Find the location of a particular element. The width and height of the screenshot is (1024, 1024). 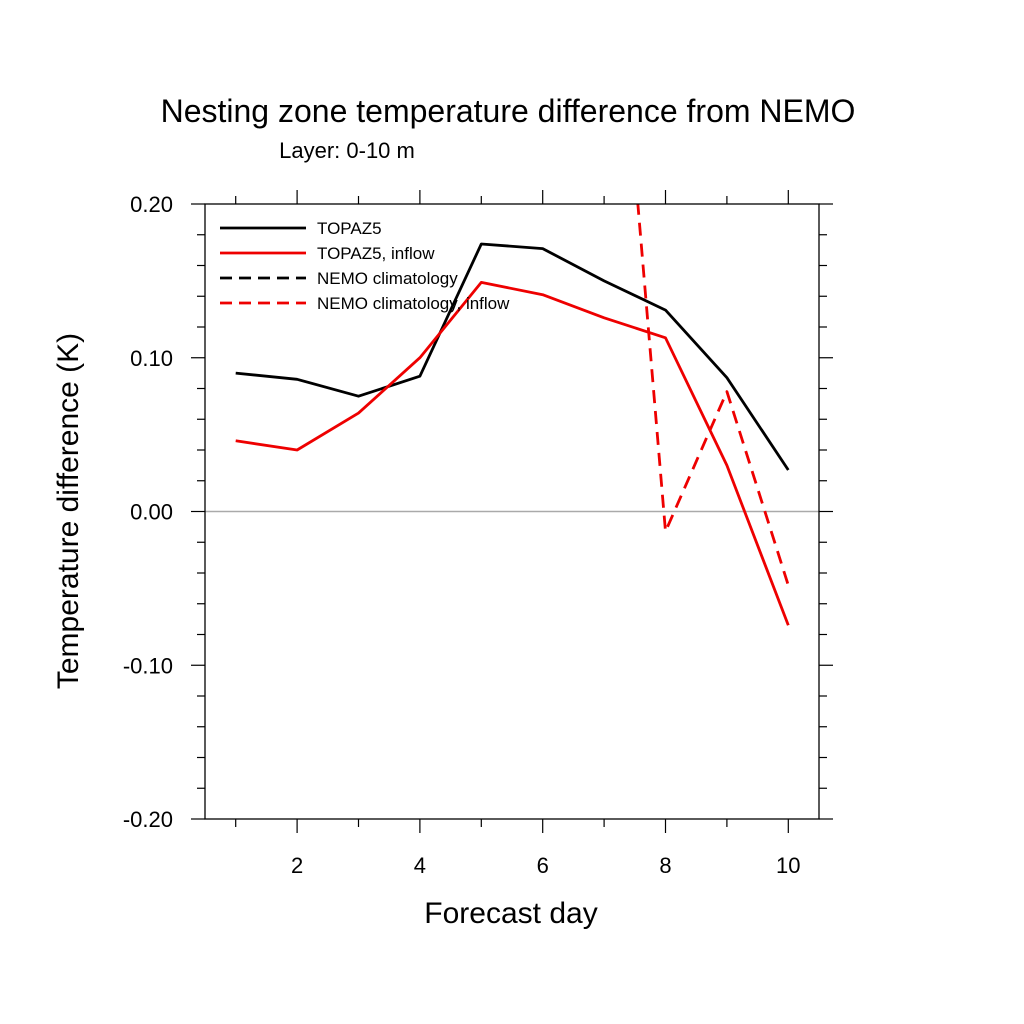

x-tick-label: 8 is located at coordinates (665, 865).